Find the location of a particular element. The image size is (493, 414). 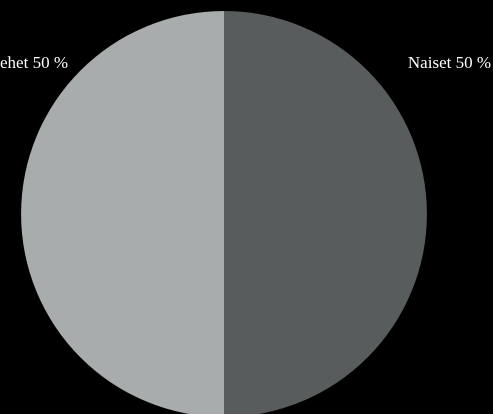

slice-label-miehet: Miehet 50 % is located at coordinates (34, 62).